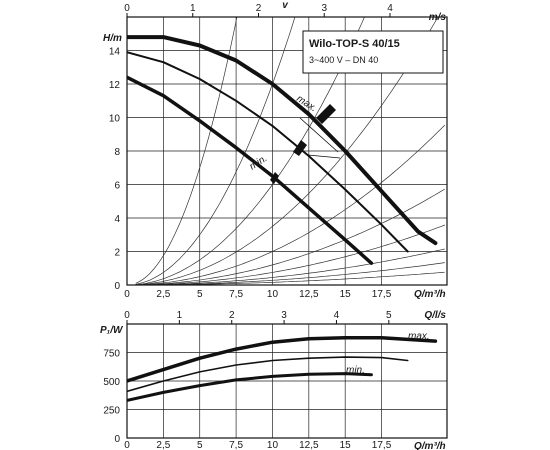 The height and width of the screenshot is (450, 550). Describe the element at coordinates (389, 315) in the screenshot. I see `top-axis-tick-label: 5` at that location.